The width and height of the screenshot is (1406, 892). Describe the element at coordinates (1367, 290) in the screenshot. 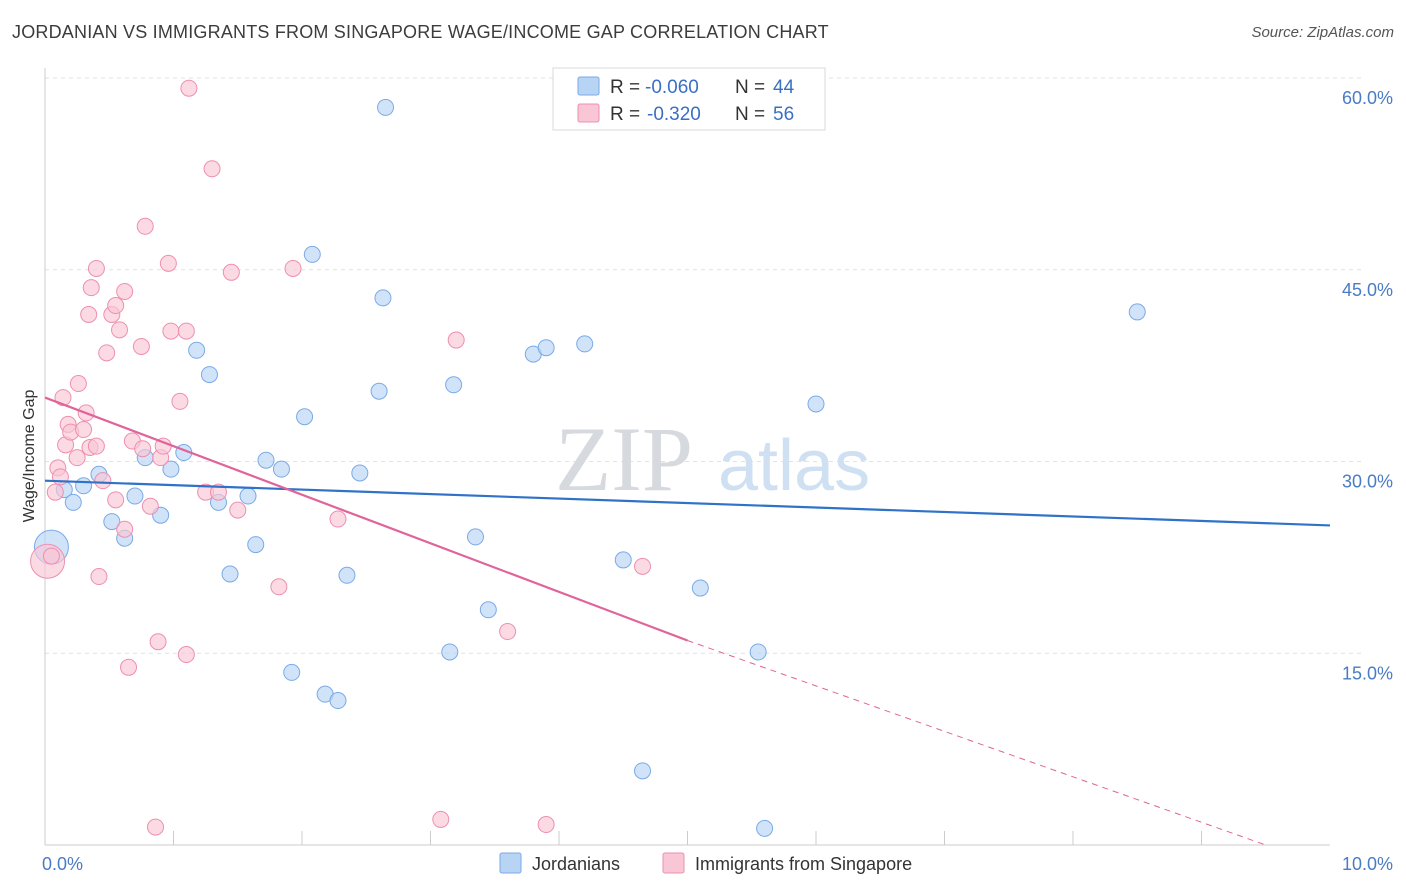

I see `y-tick-label-3: 45.0%` at that location.